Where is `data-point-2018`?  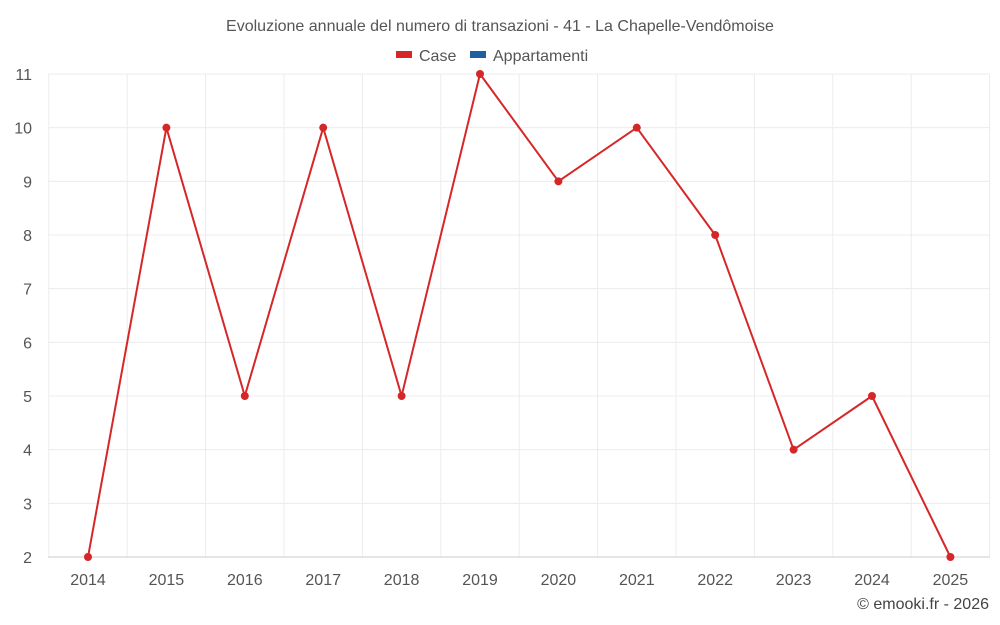
data-point-2018 is located at coordinates (401, 396).